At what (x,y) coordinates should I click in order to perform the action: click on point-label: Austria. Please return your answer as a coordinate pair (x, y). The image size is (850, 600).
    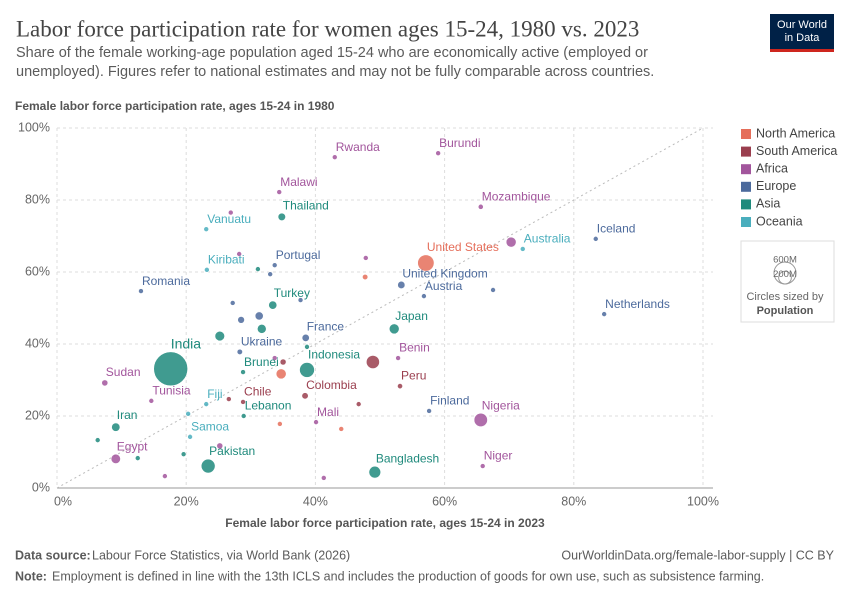
    Looking at the image, I should click on (444, 286).